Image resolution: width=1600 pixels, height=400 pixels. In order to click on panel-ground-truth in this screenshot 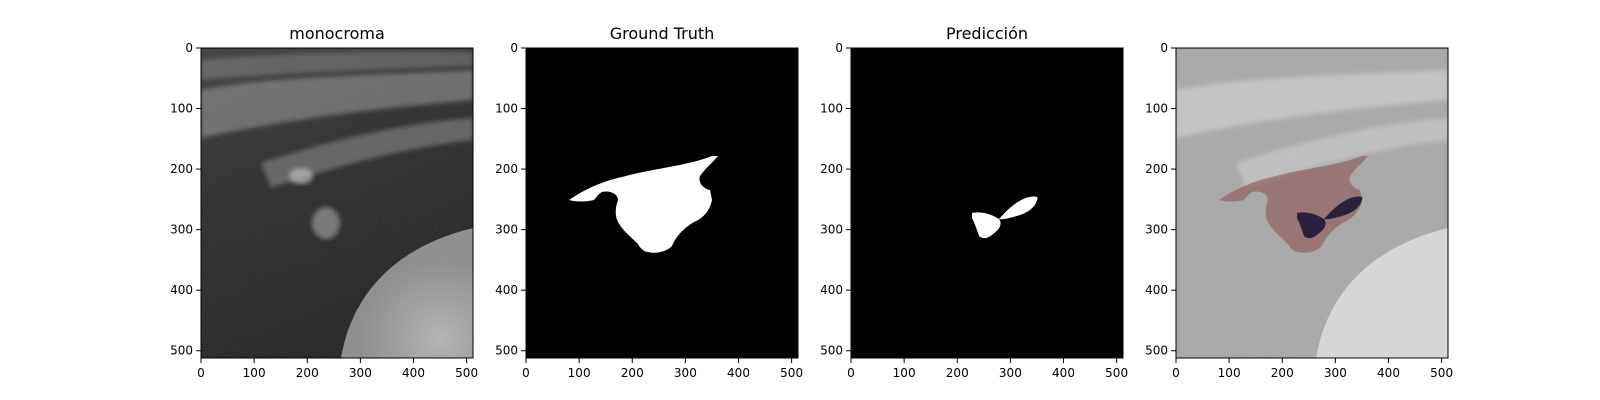, I will do `click(662, 203)`.